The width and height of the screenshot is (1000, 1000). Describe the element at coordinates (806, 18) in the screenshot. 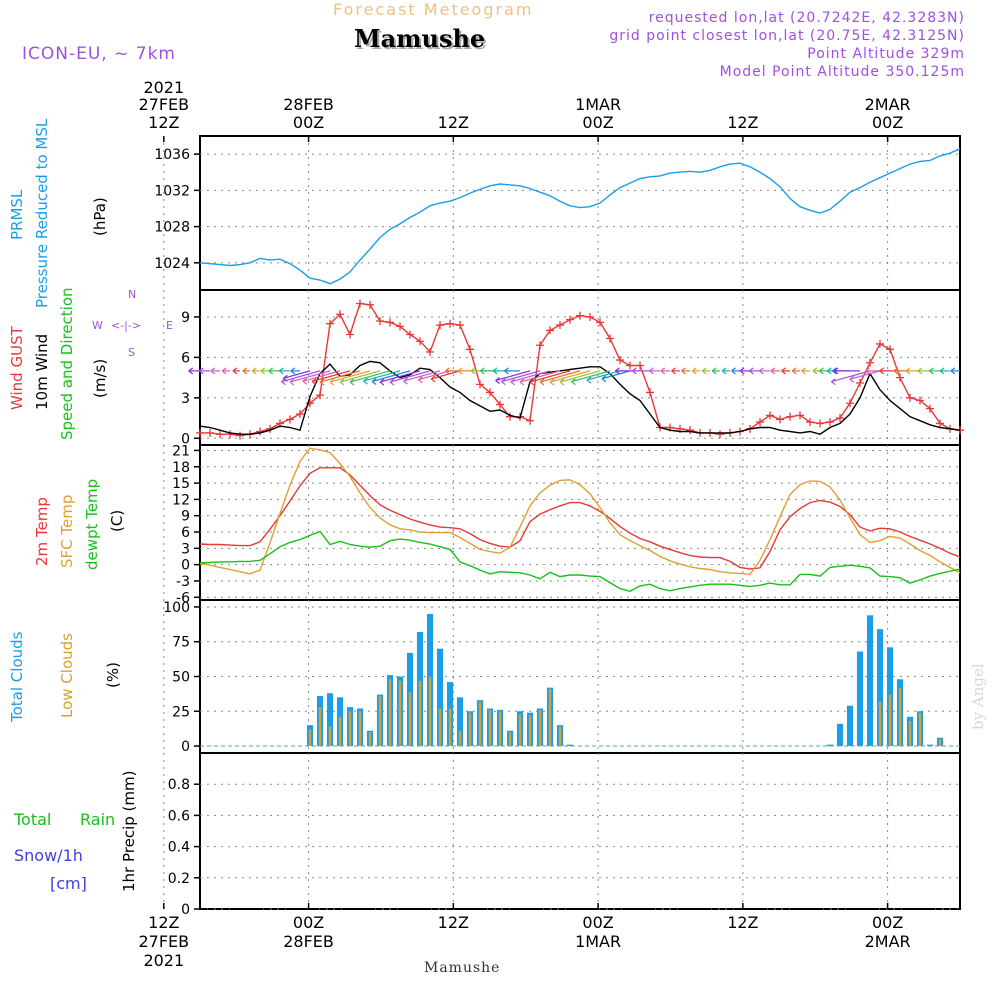

I see `requested-coords: requested lon,lat (20.7242E, 42.3283N)` at that location.